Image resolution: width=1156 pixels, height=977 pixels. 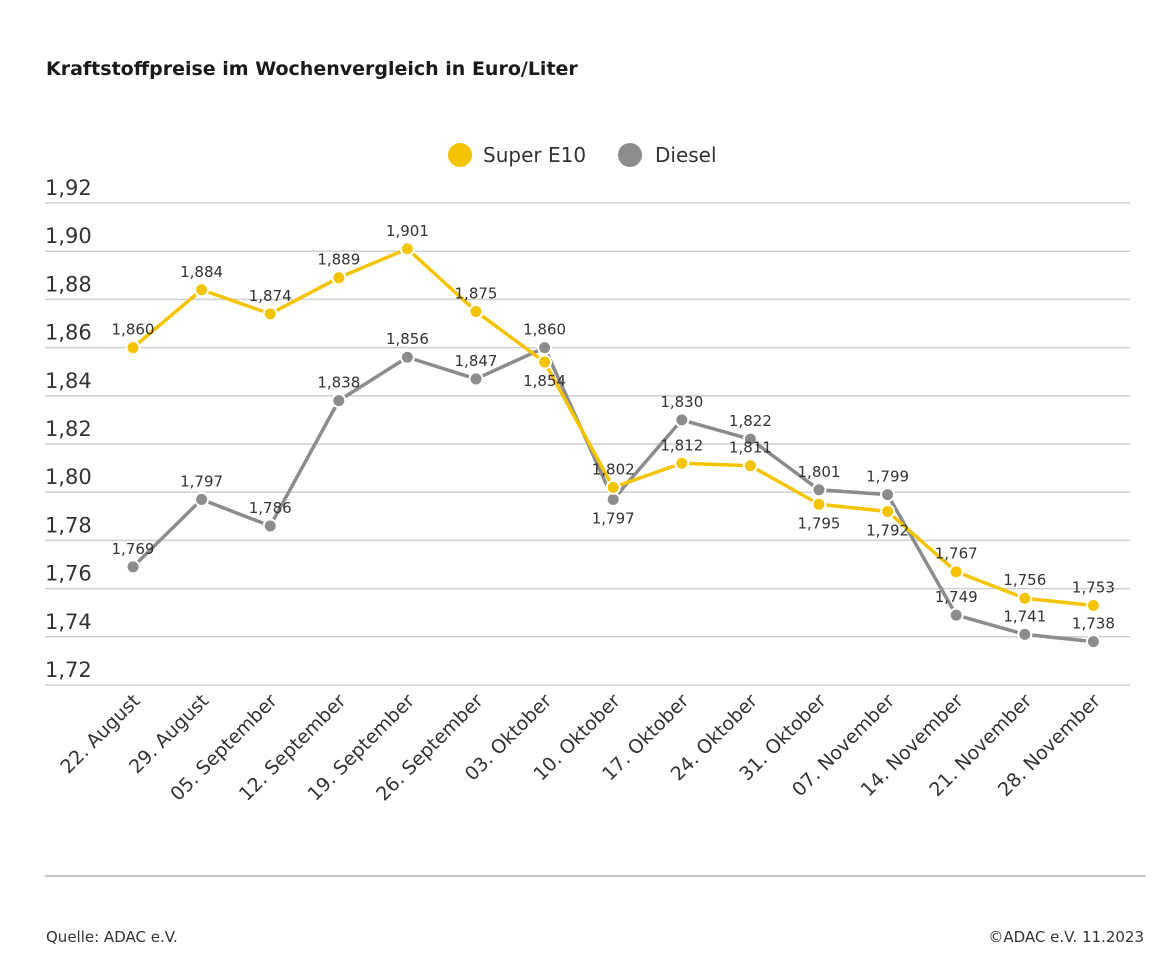 What do you see at coordinates (819, 523) in the screenshot?
I see `data-label: 1,795` at bounding box center [819, 523].